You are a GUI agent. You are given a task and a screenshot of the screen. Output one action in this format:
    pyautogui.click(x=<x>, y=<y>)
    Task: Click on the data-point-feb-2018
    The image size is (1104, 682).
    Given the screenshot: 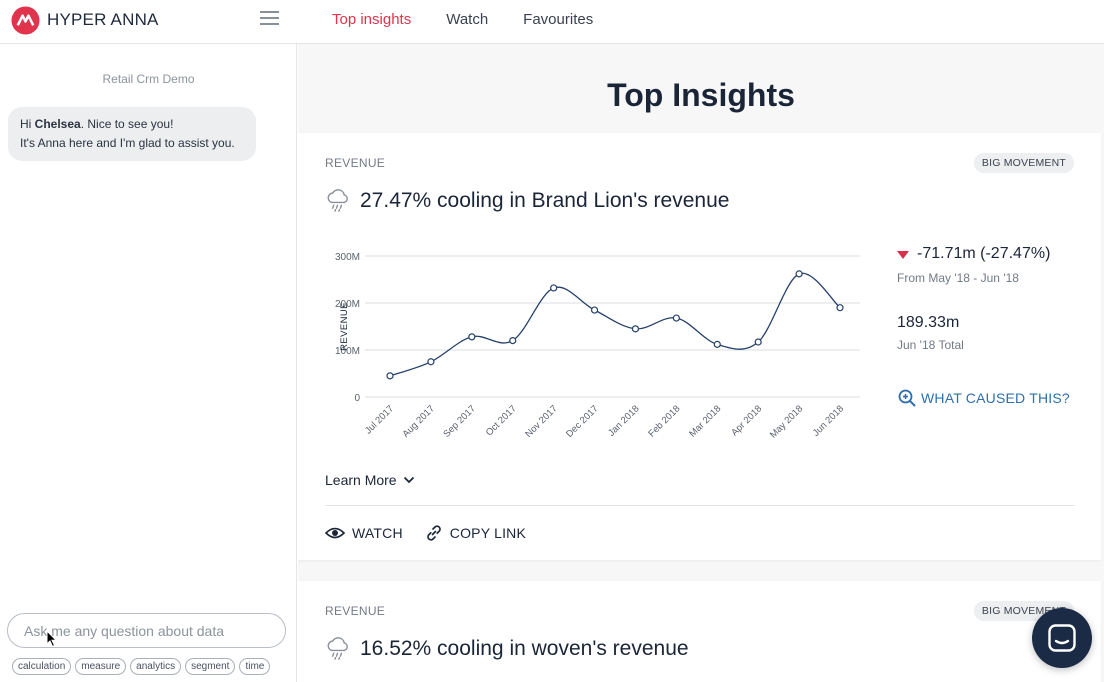 What is the action you would take?
    pyautogui.click(x=676, y=318)
    